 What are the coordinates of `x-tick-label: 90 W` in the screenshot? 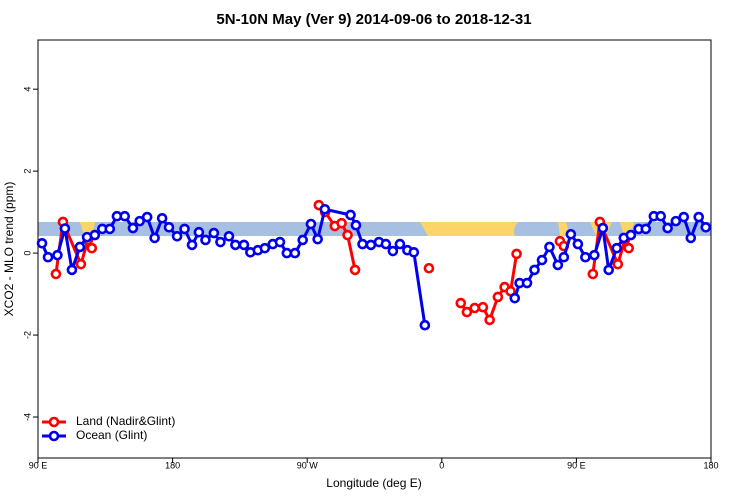 It's located at (308, 465).